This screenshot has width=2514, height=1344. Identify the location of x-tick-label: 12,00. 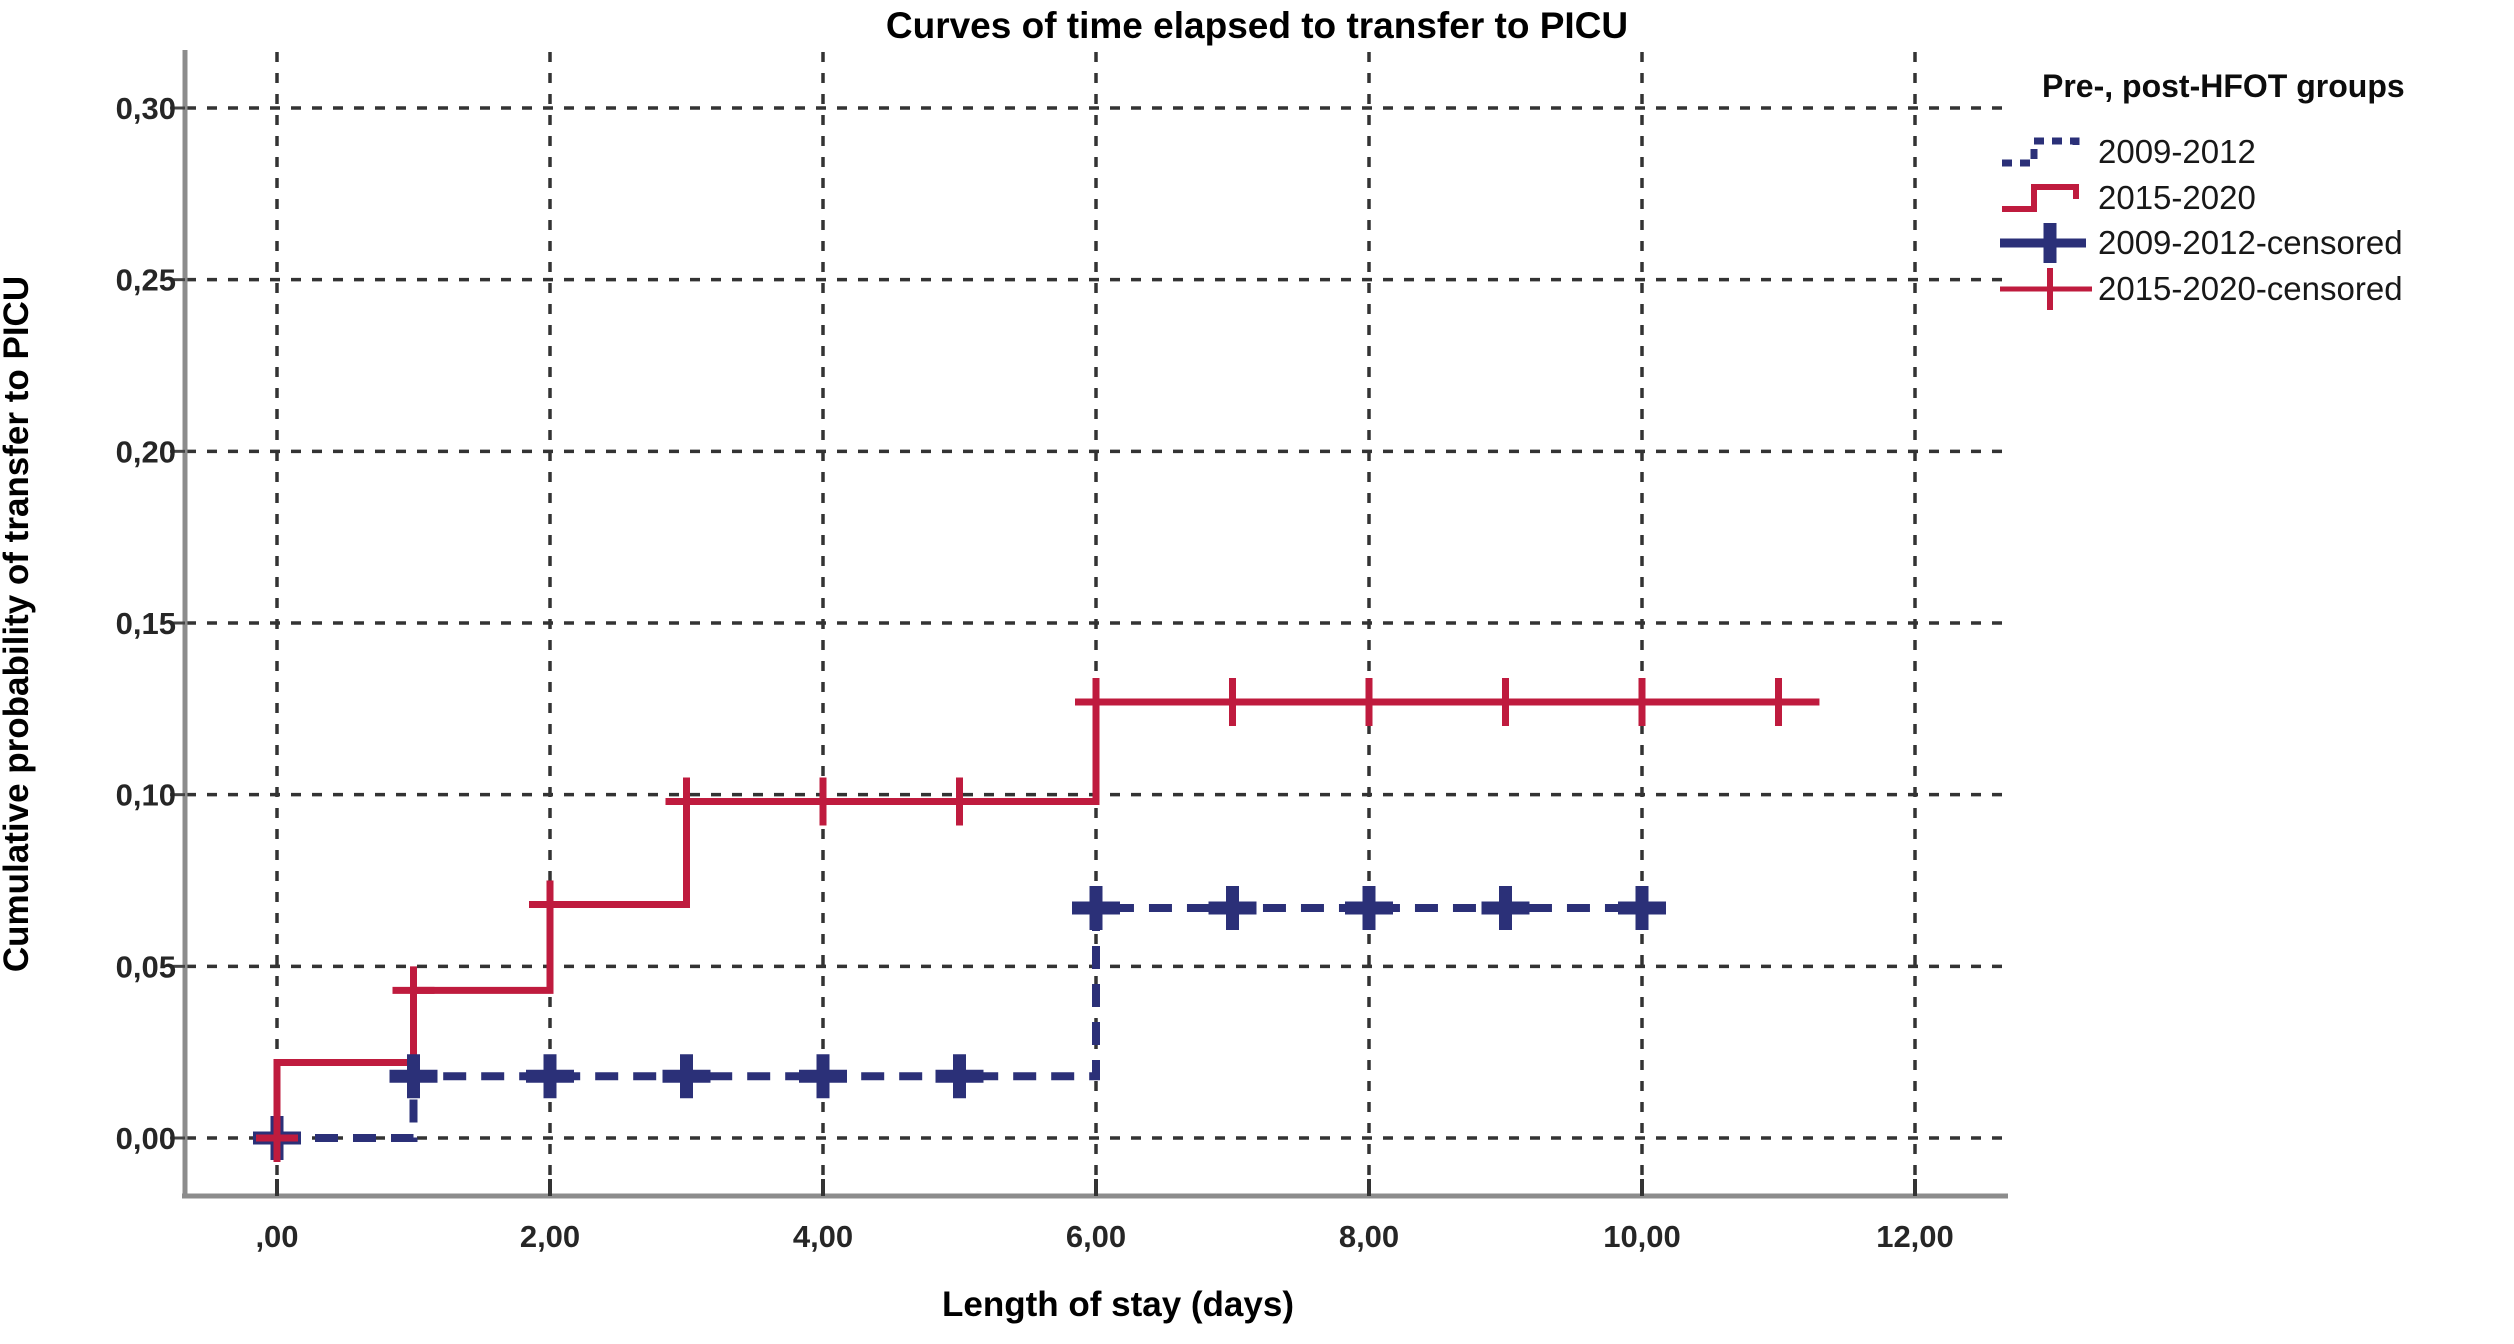
(1915, 1236).